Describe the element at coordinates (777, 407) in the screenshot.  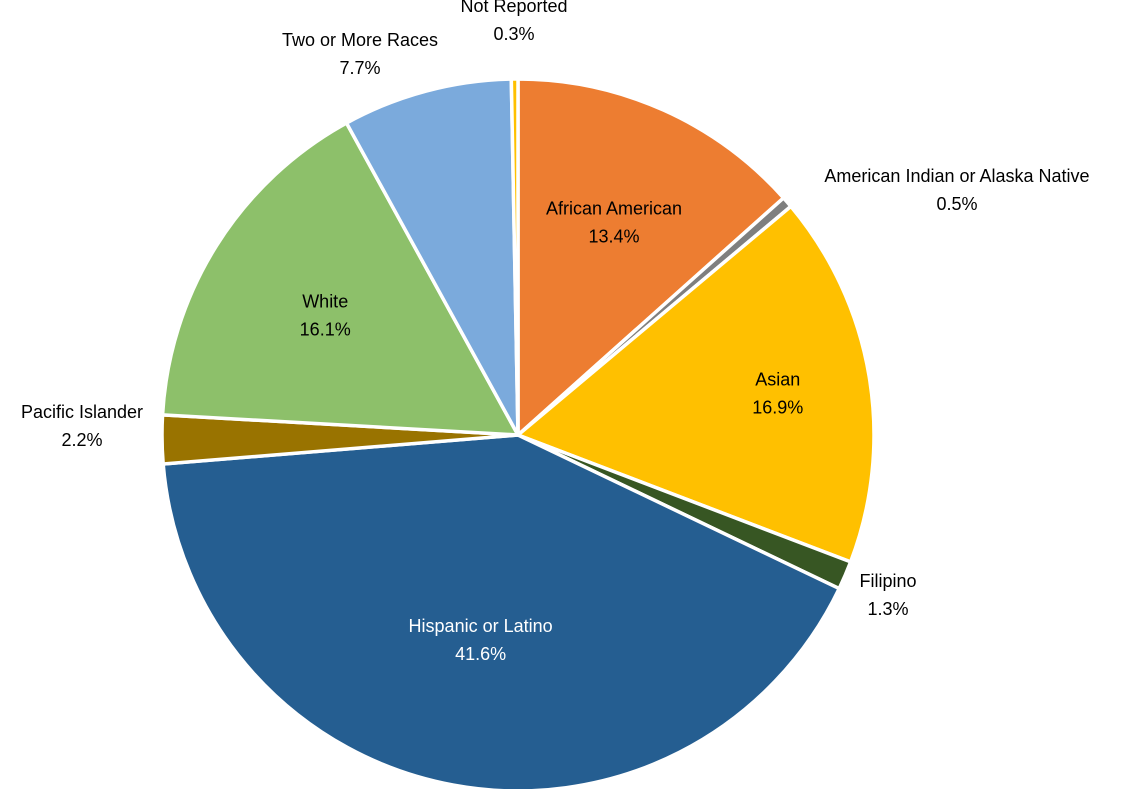
I see `slice-value: 16.9%` at that location.